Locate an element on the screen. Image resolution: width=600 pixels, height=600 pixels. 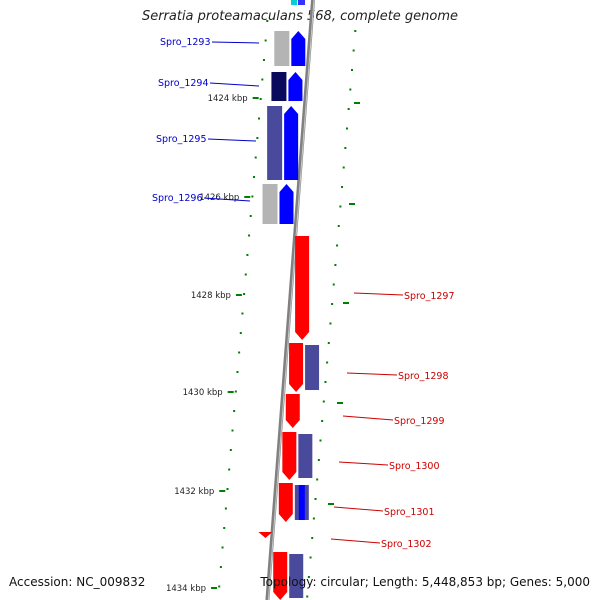
gene-label: Spro_1294 is located at coordinates (183, 83).